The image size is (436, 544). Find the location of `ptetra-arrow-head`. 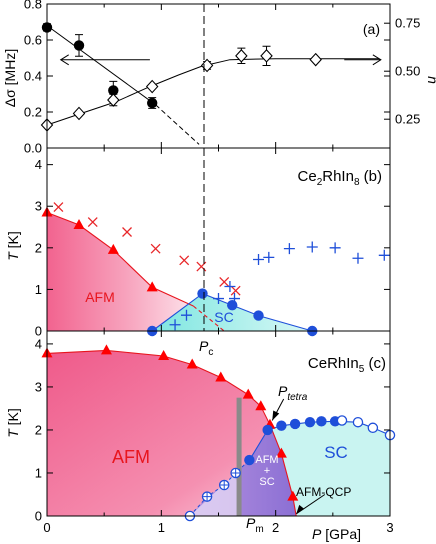

ptetra-arrow-head is located at coordinates (276, 415).